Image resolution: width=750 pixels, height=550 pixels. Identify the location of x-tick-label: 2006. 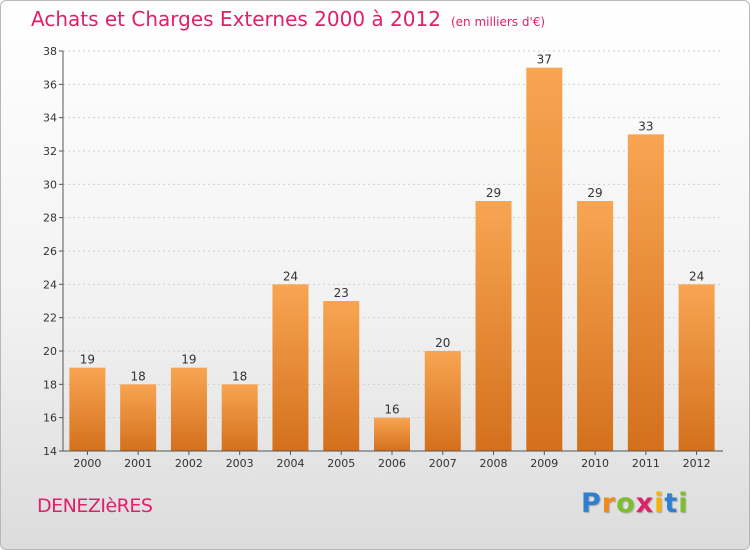
(392, 463).